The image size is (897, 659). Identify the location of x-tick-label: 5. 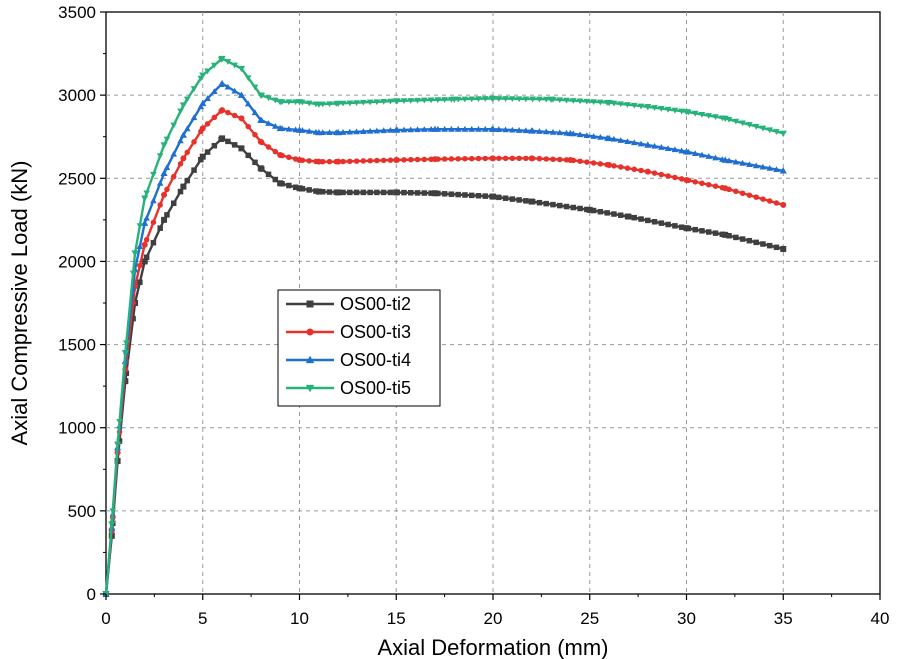
(202, 618).